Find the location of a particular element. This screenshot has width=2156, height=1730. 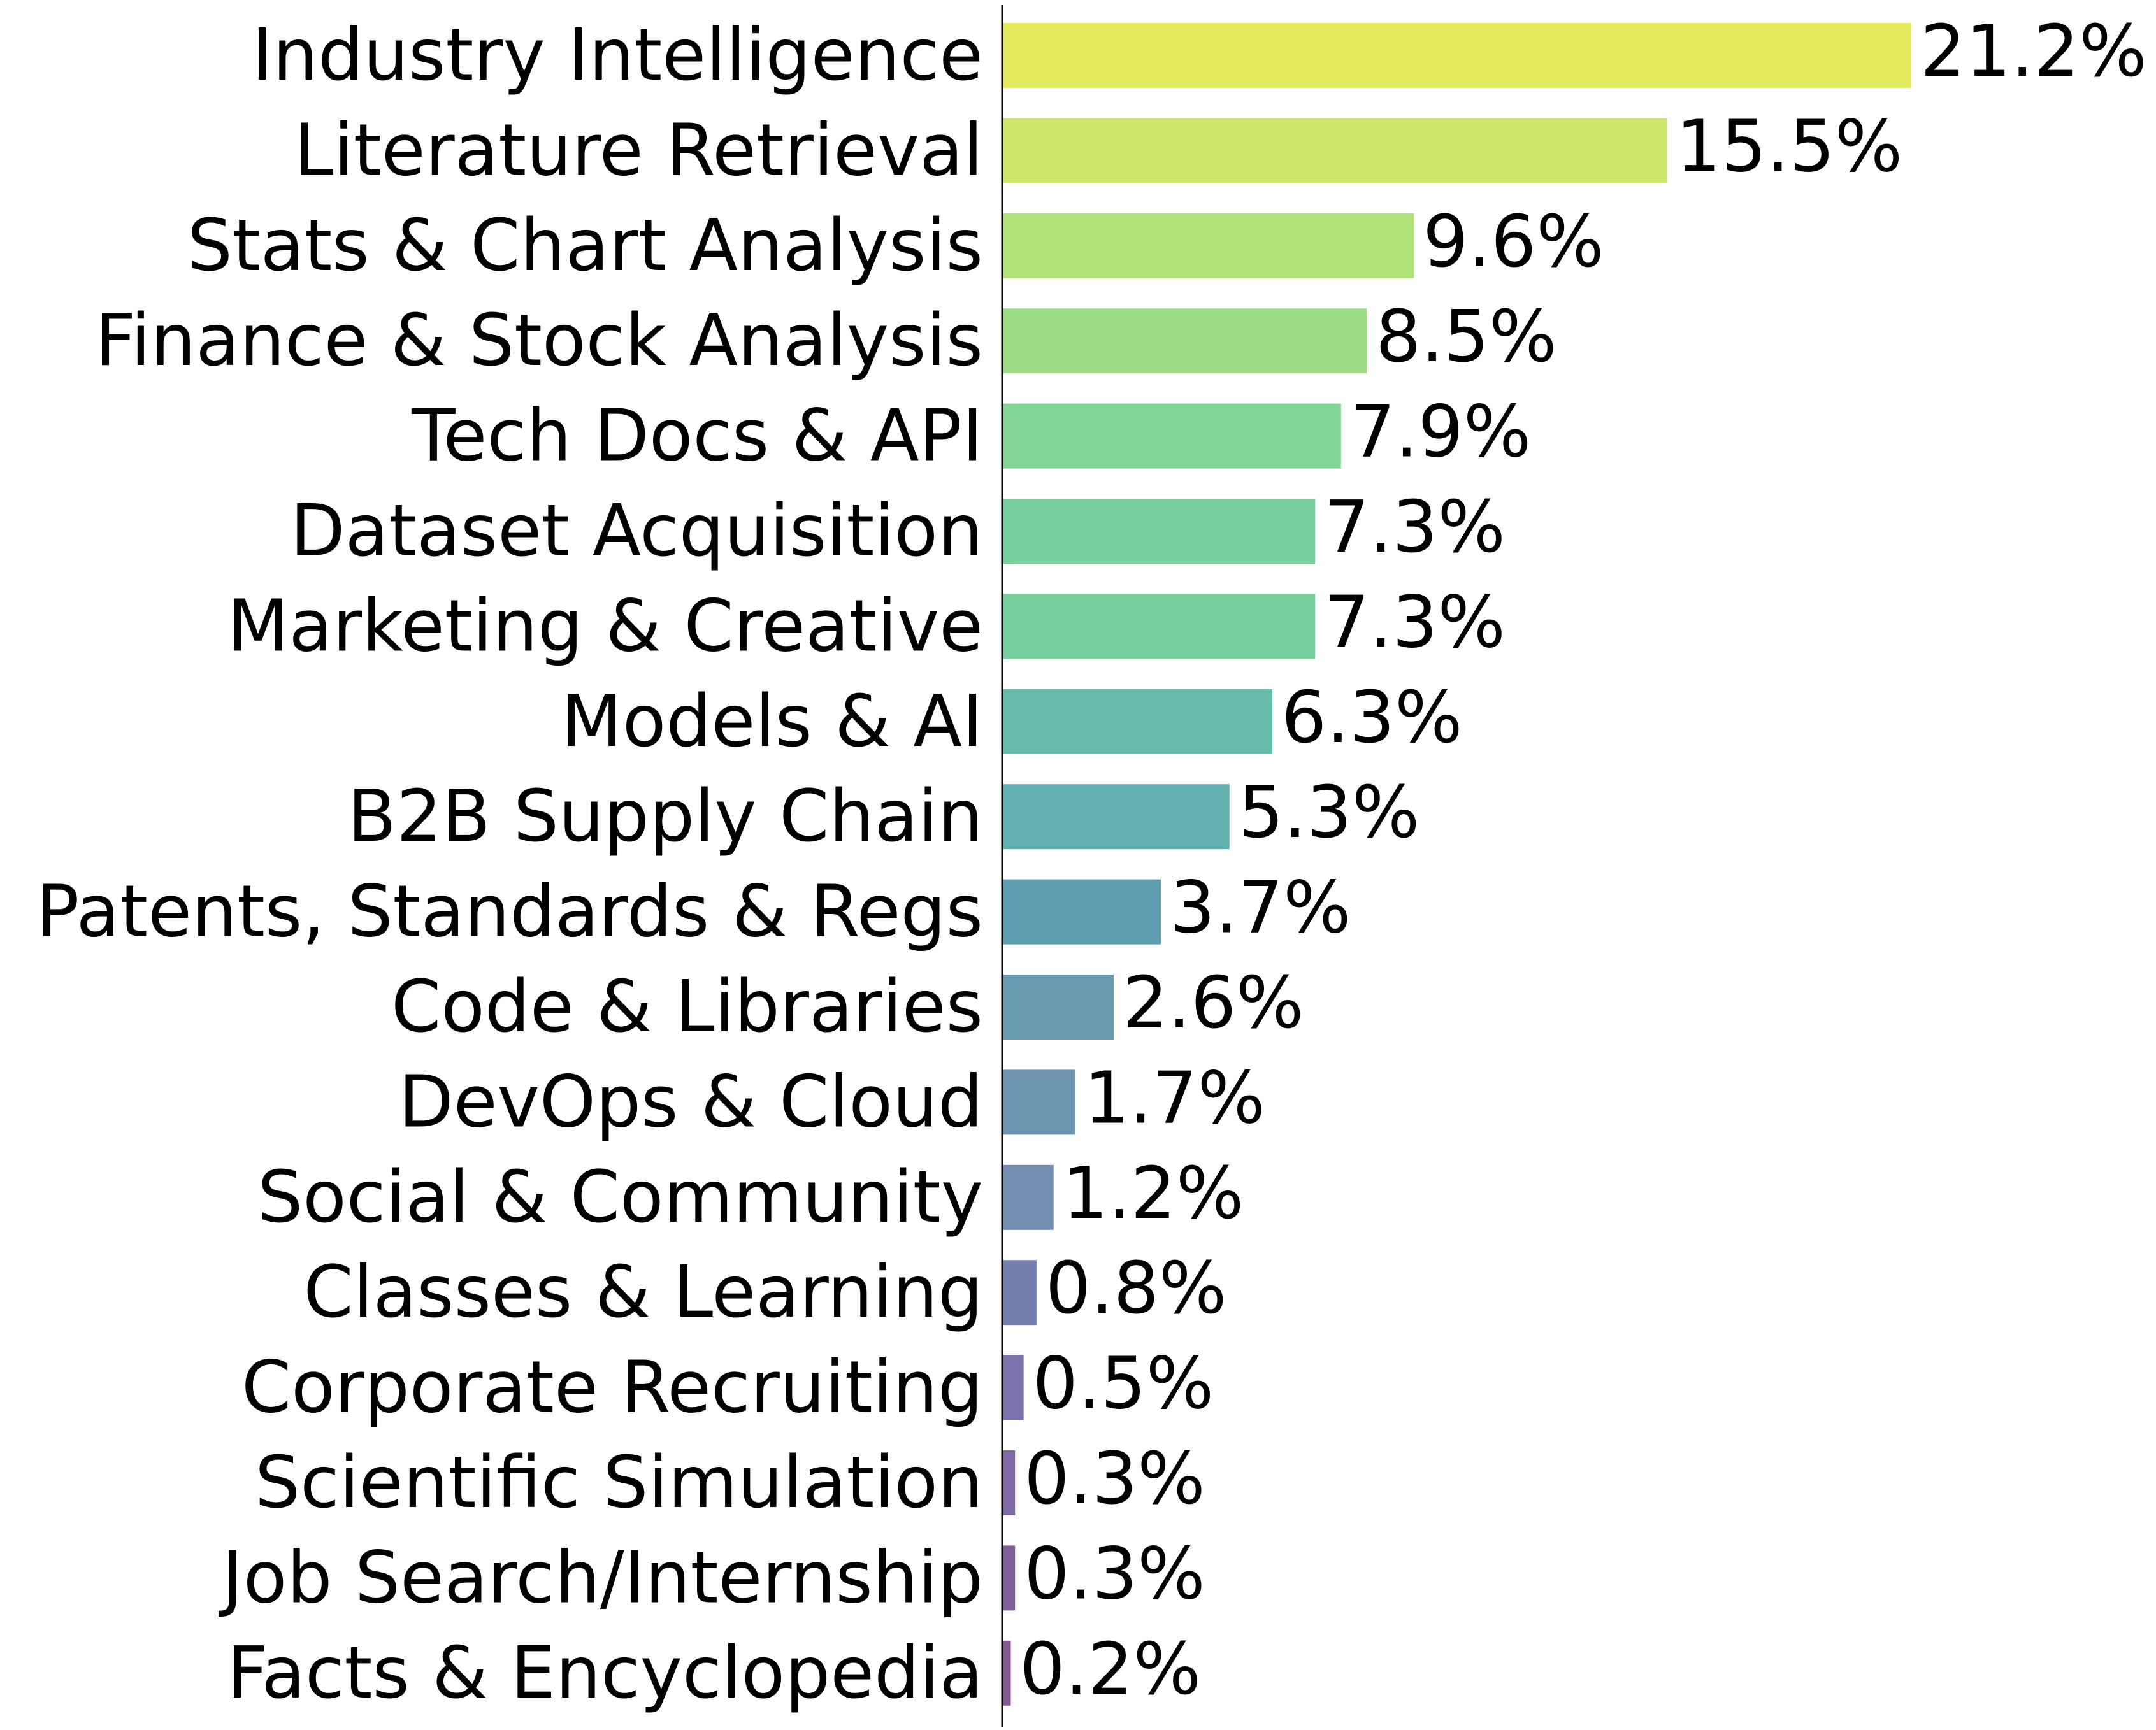

category-label: Facts & Encyclopedia is located at coordinates (605, 1673).